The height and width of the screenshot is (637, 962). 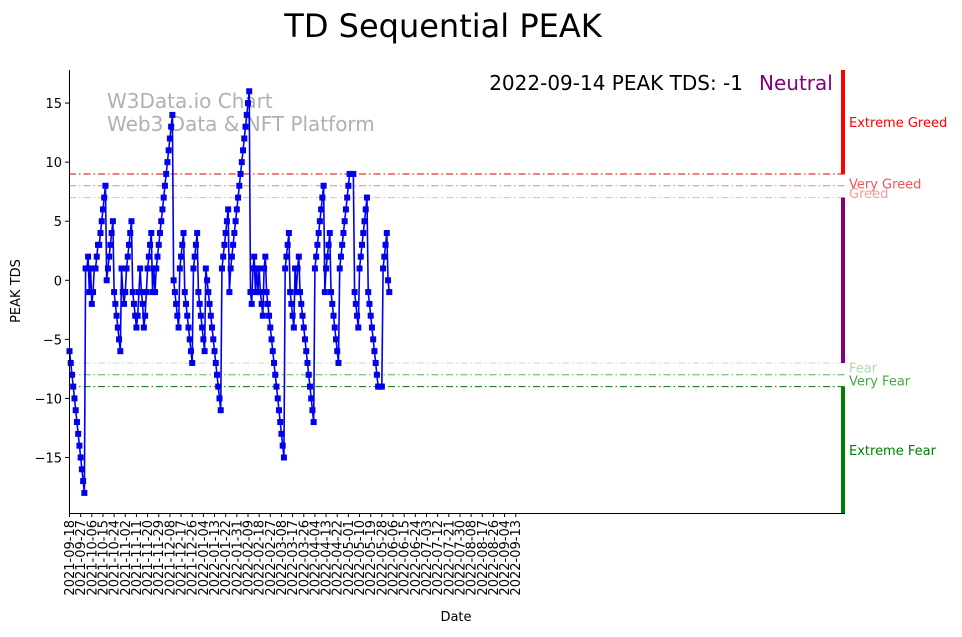 I want to click on x-tick-label: 2021-10-06, so click(x=92, y=558).